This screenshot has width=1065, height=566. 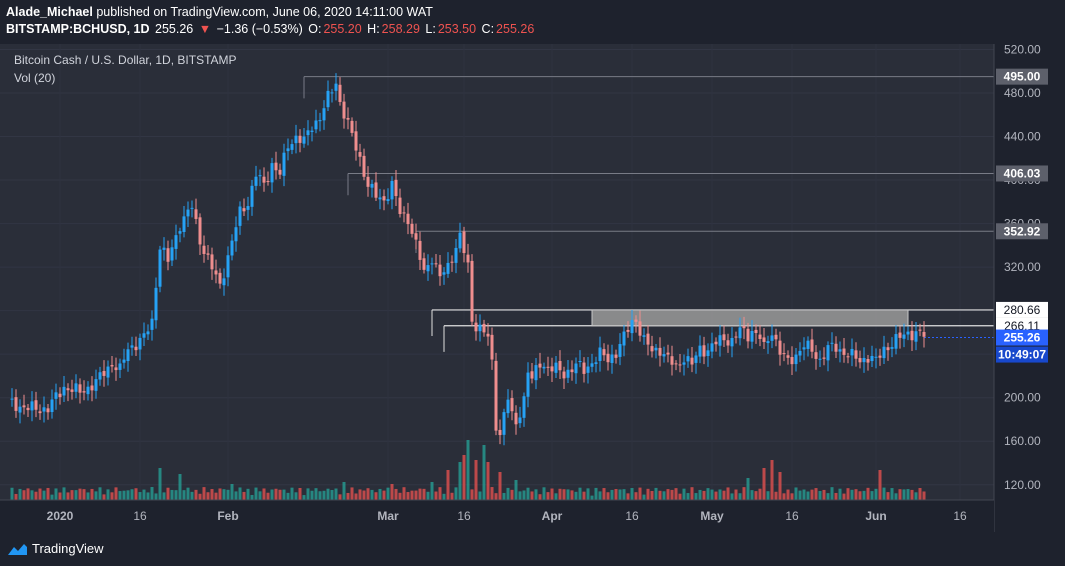 What do you see at coordinates (464, 516) in the screenshot?
I see `x-tick-label: 16` at bounding box center [464, 516].